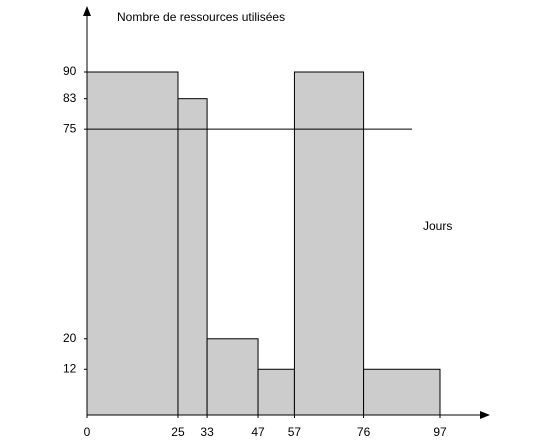 This screenshot has width=538, height=447. Describe the element at coordinates (70, 128) in the screenshot. I see `y-tick-label: 75` at that location.